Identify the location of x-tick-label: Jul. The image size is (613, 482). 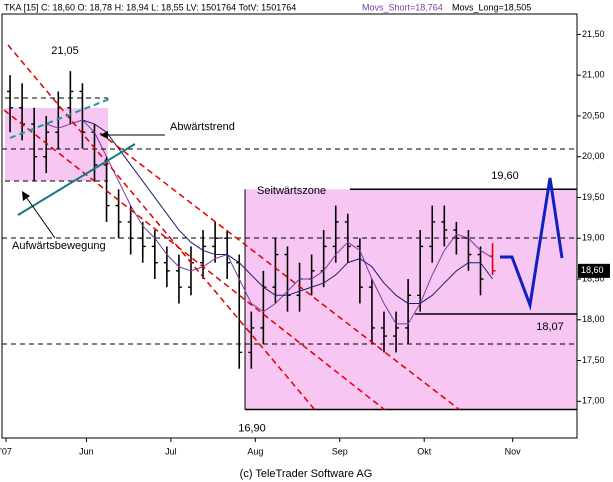
(171, 451).